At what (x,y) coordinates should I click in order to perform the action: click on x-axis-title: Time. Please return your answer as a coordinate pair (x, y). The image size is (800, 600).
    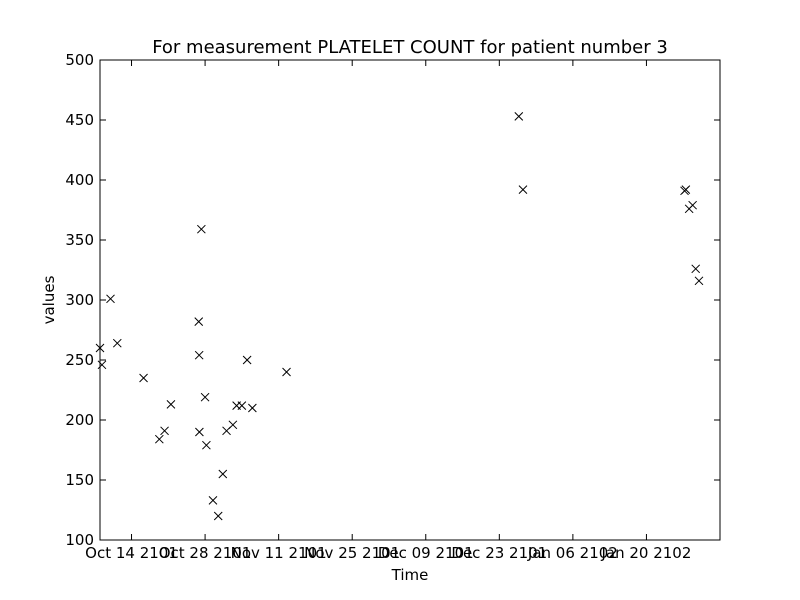
    Looking at the image, I should click on (410, 575).